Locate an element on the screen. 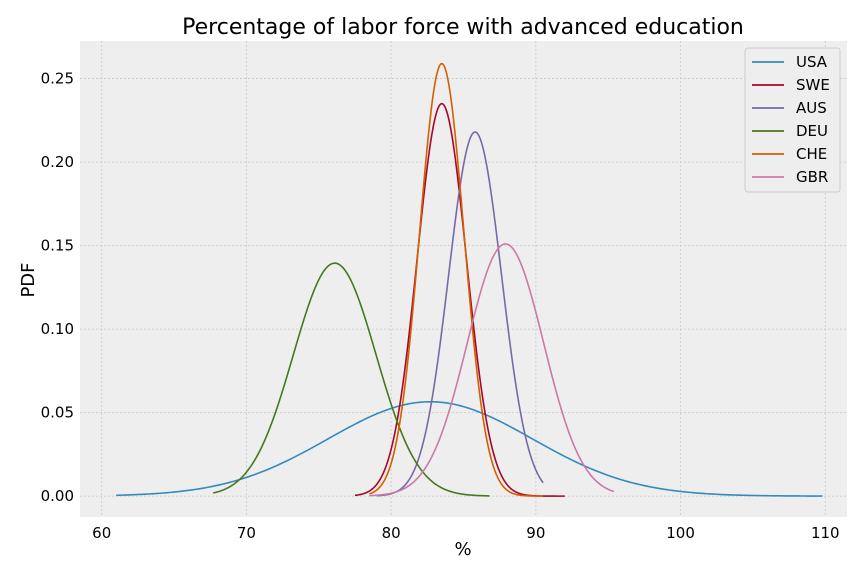 Image resolution: width=864 pixels, height=576 pixels. series-line-deu is located at coordinates (351, 379).